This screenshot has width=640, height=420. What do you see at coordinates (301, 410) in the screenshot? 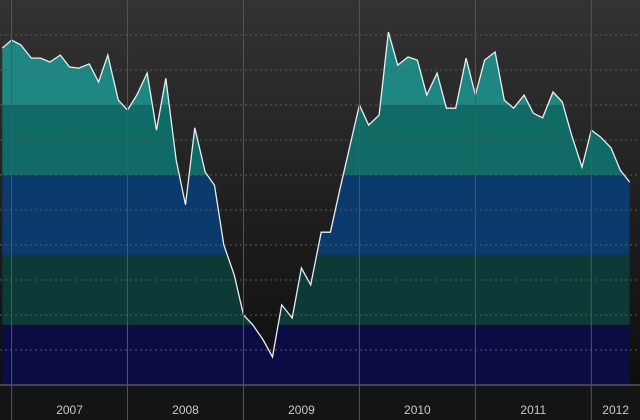
I see `x-tick-label: 2009` at bounding box center [301, 410].